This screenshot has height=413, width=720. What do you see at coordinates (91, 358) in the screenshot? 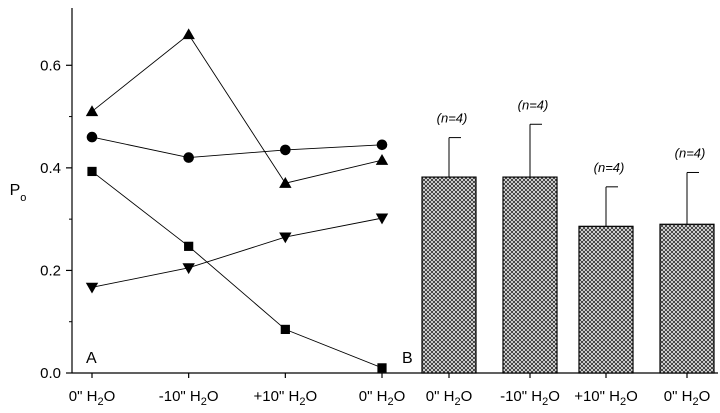
I see `panel-a-letter: A` at bounding box center [91, 358].